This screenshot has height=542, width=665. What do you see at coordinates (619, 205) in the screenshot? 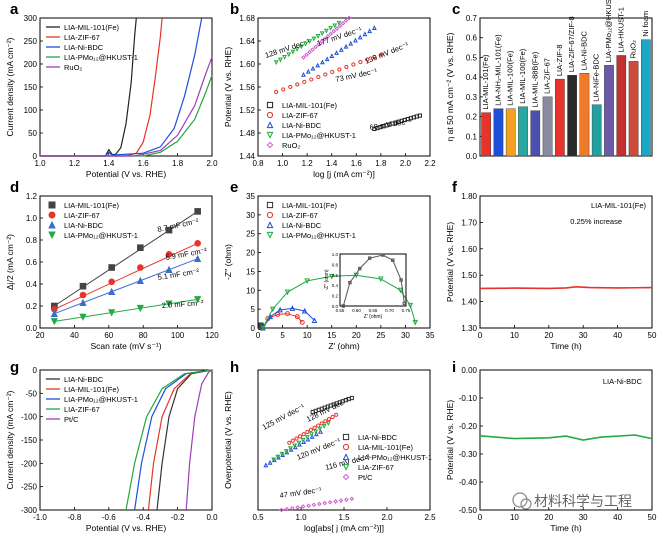
I see `series-annotation: LIA-MIL-101(Fe)` at bounding box center [619, 205].